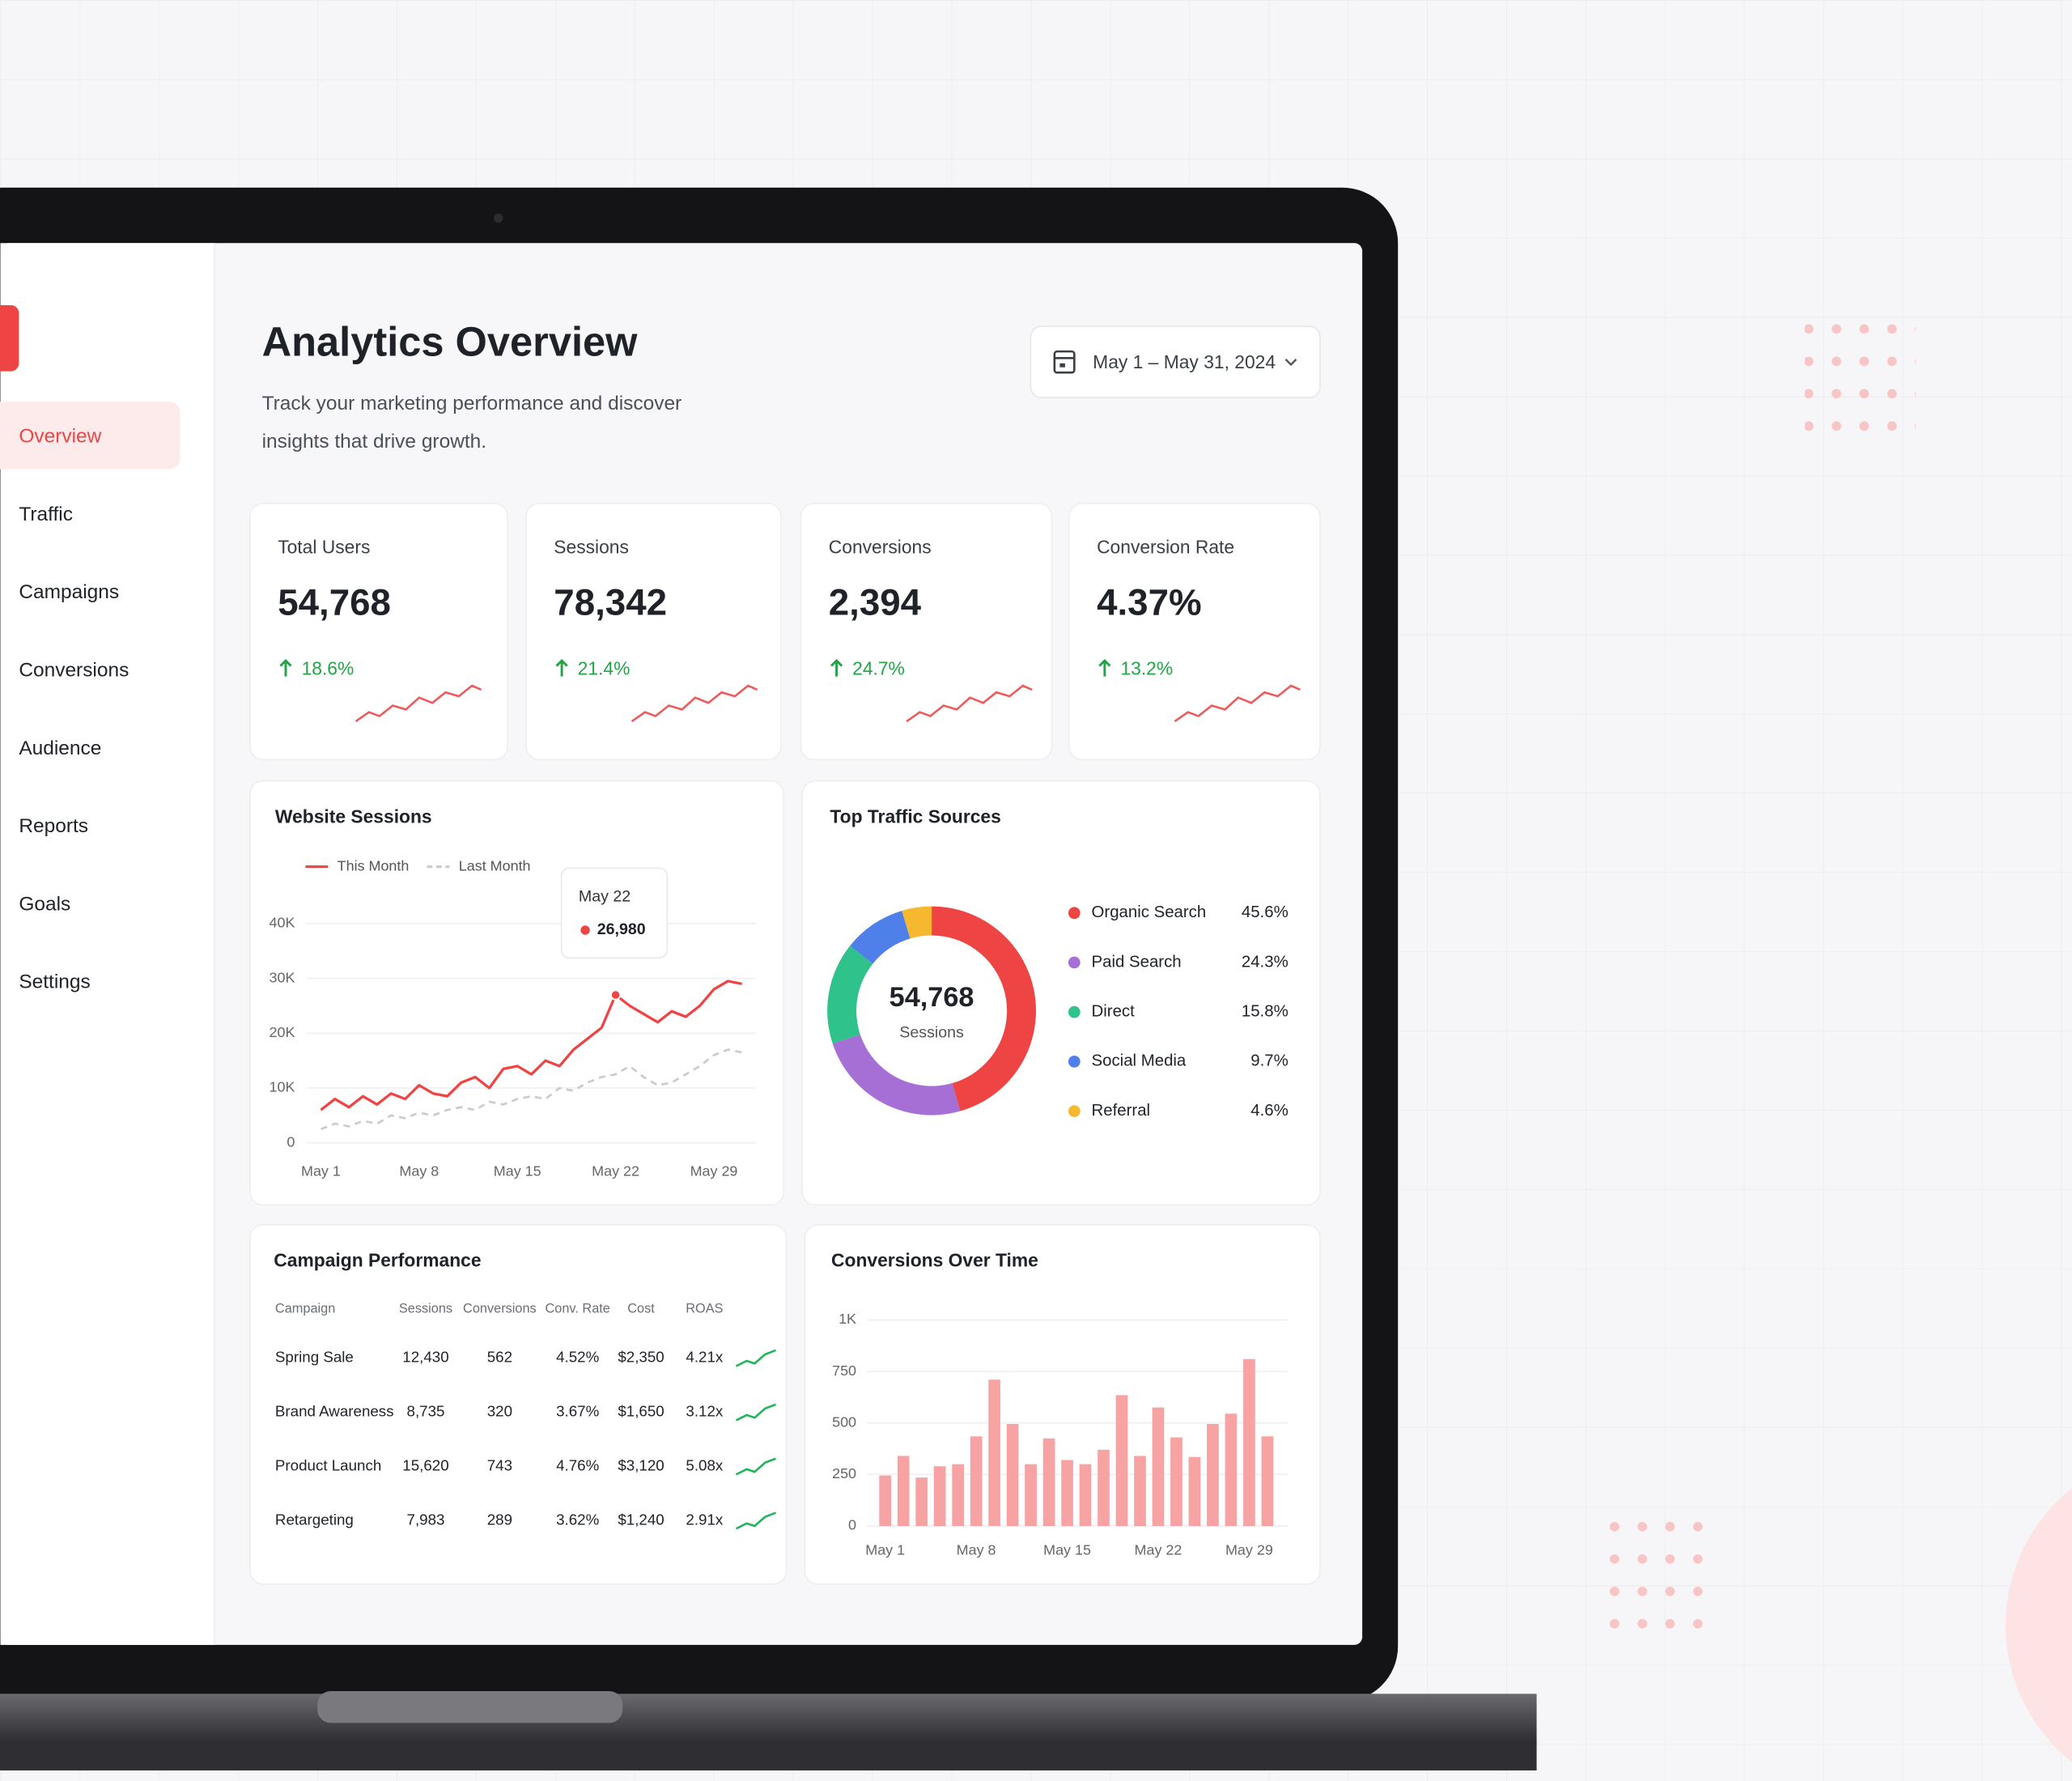  I want to click on table-cell: 5.08x, so click(704, 1465).